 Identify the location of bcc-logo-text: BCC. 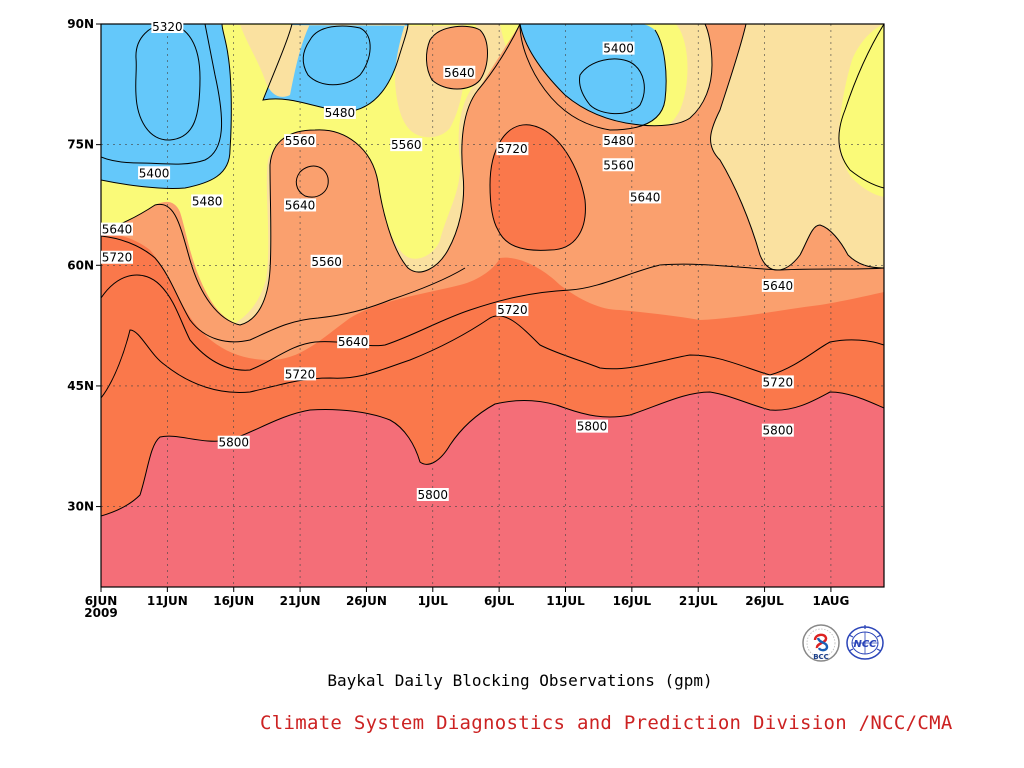
(821, 657).